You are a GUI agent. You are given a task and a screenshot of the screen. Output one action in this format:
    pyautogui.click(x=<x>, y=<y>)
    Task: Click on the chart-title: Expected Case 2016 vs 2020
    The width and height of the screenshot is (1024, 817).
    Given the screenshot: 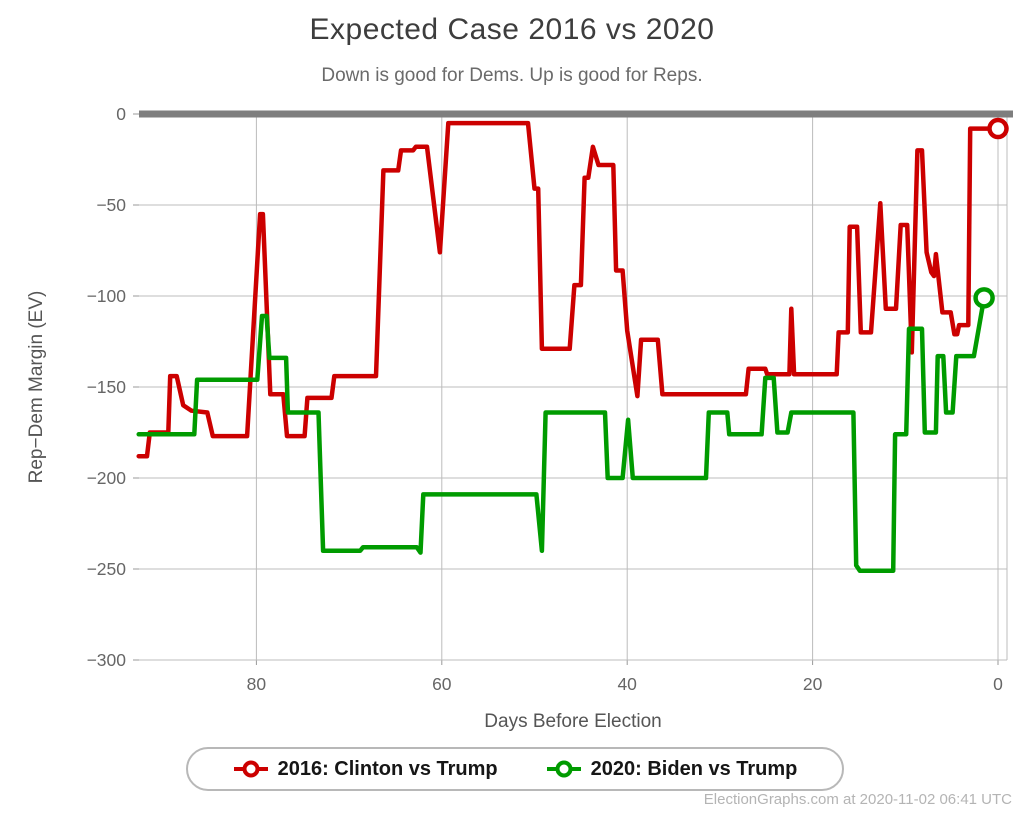 What is the action you would take?
    pyautogui.click(x=512, y=29)
    